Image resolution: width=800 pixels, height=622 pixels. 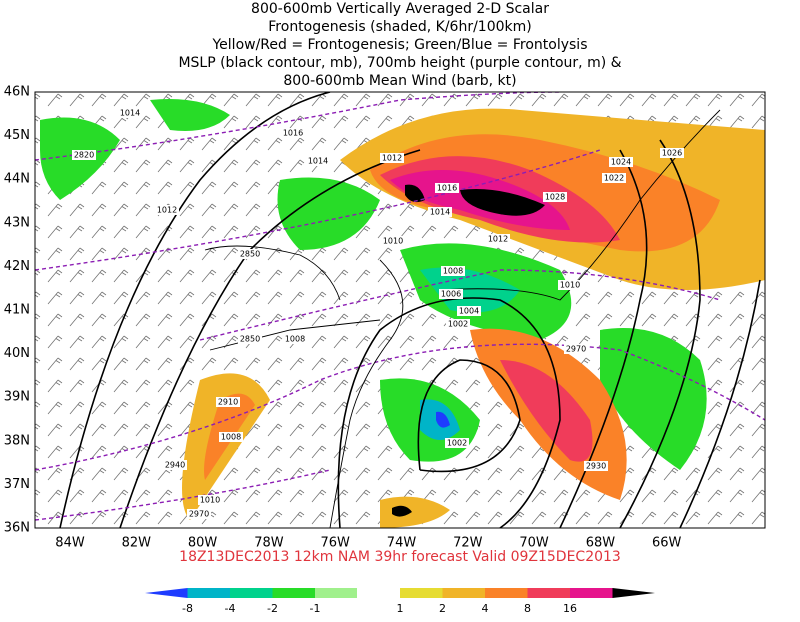 I want to click on lon-label: 84W, so click(x=70, y=543).